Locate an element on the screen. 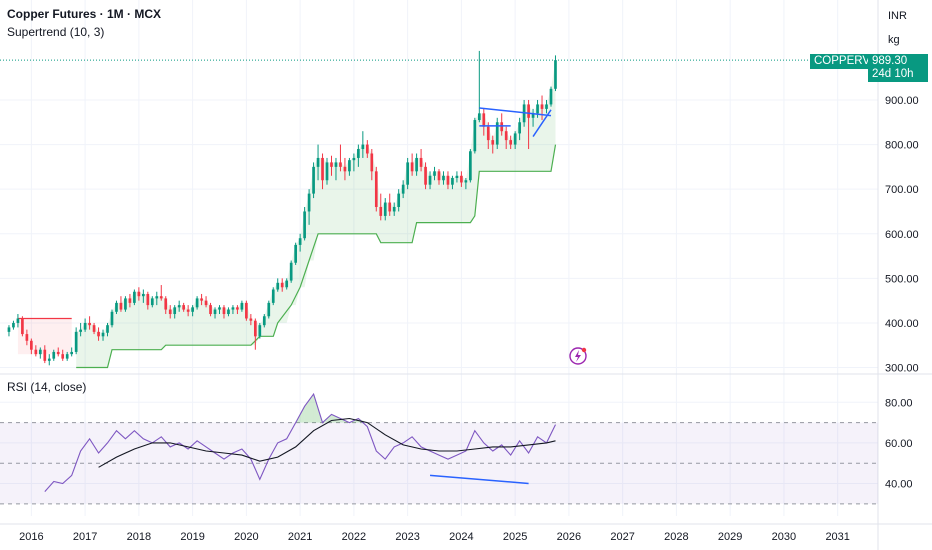 This screenshot has width=932, height=550. time-tick-label: 2016 is located at coordinates (31, 537).